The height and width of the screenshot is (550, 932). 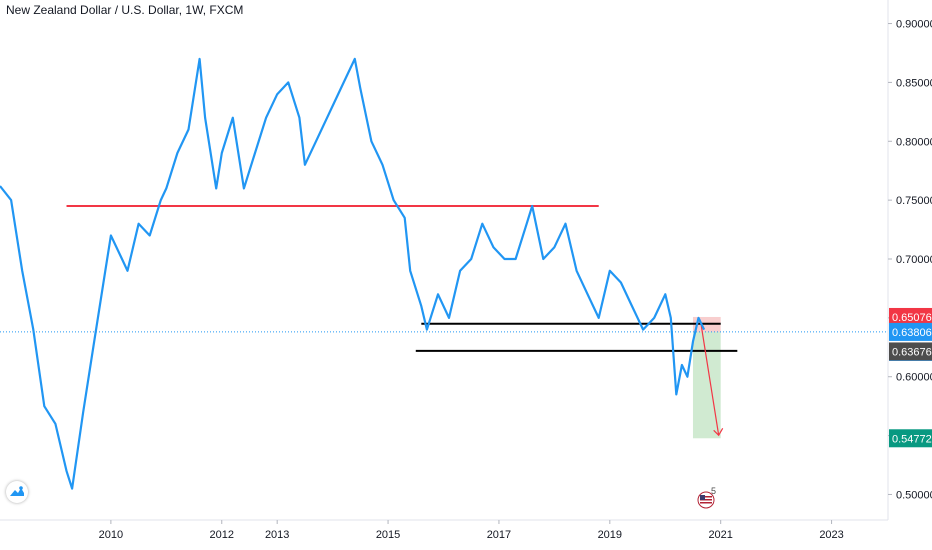 I want to click on price-tag-label: 0.54772, so click(x=912, y=439).